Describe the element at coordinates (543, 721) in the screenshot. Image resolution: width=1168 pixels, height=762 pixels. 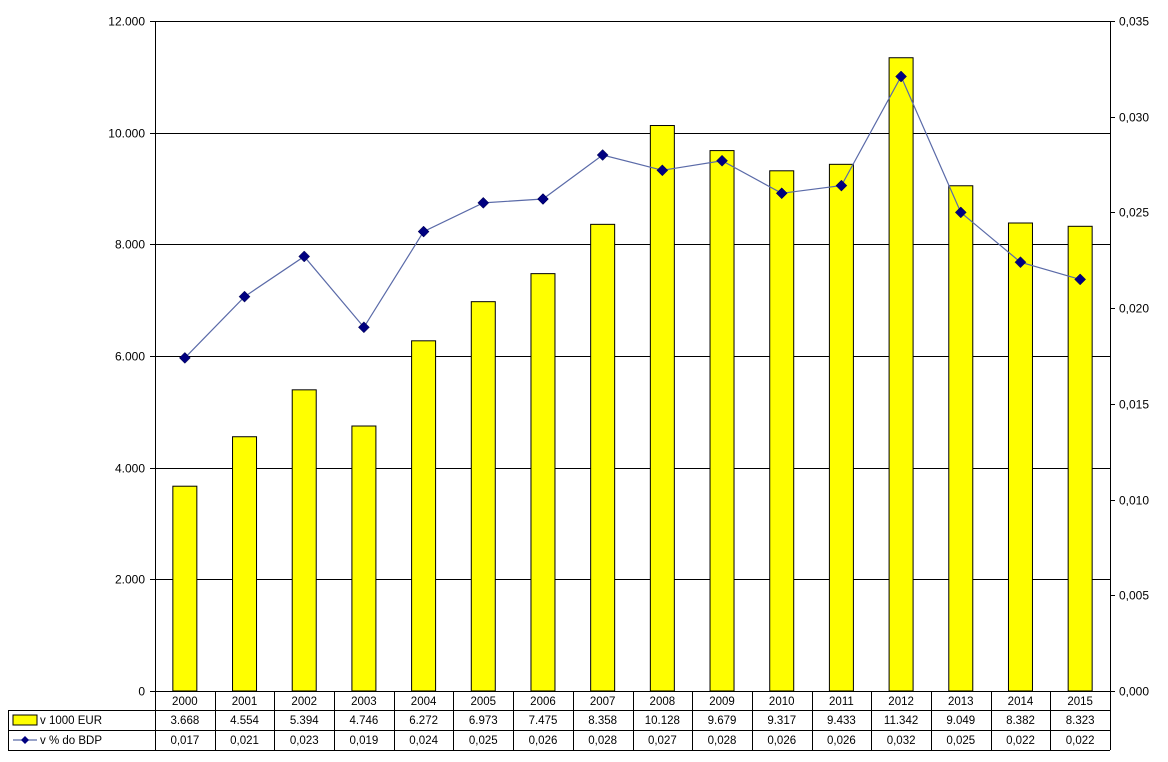
I see `data-label-bar: 7.475` at that location.